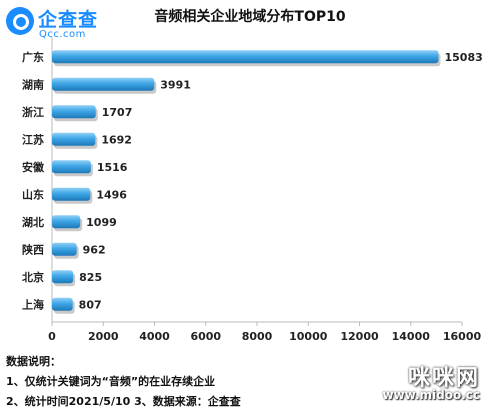 Image resolution: width=500 pixels, height=412 pixels. I want to click on x-tick-label: 12000, so click(359, 336).